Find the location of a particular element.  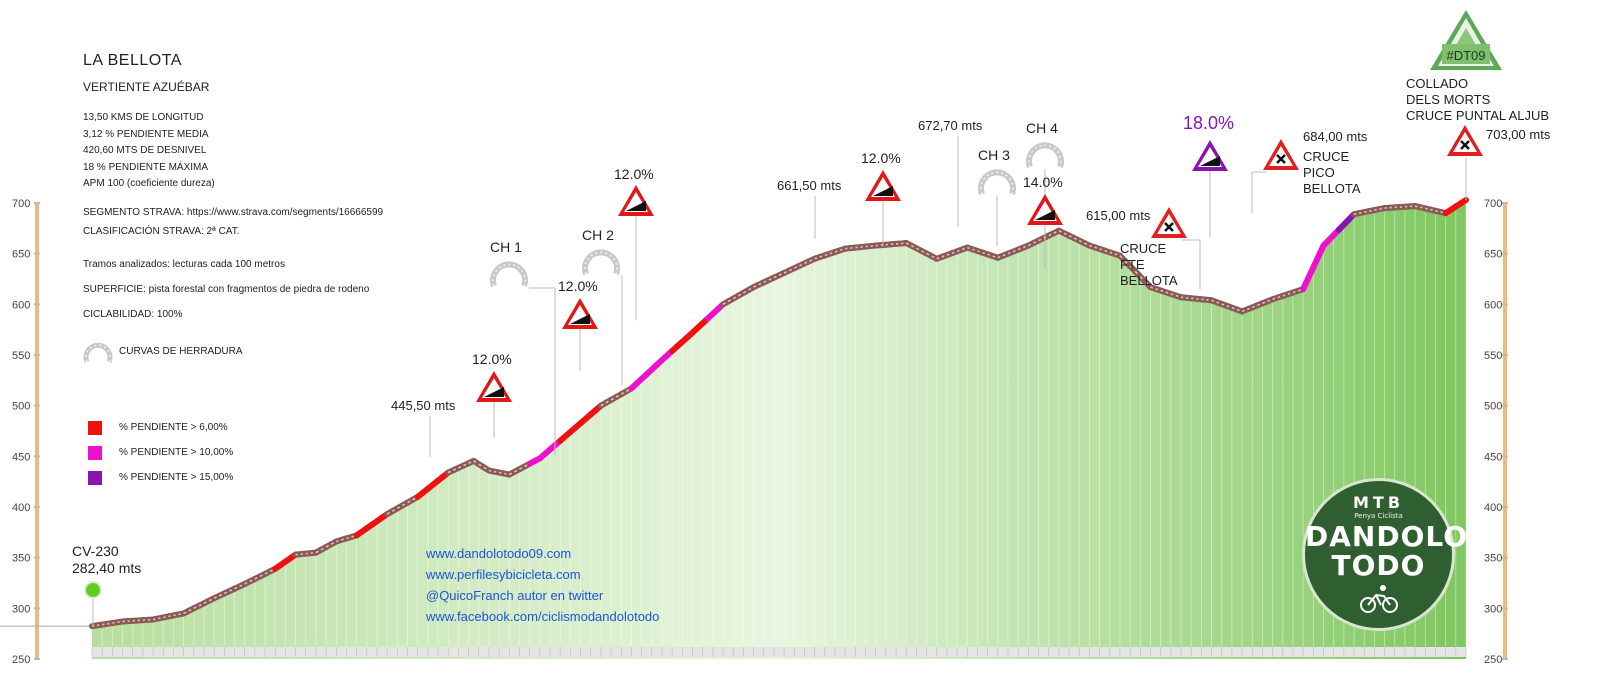

grade-label: 18.0% is located at coordinates (1208, 123).